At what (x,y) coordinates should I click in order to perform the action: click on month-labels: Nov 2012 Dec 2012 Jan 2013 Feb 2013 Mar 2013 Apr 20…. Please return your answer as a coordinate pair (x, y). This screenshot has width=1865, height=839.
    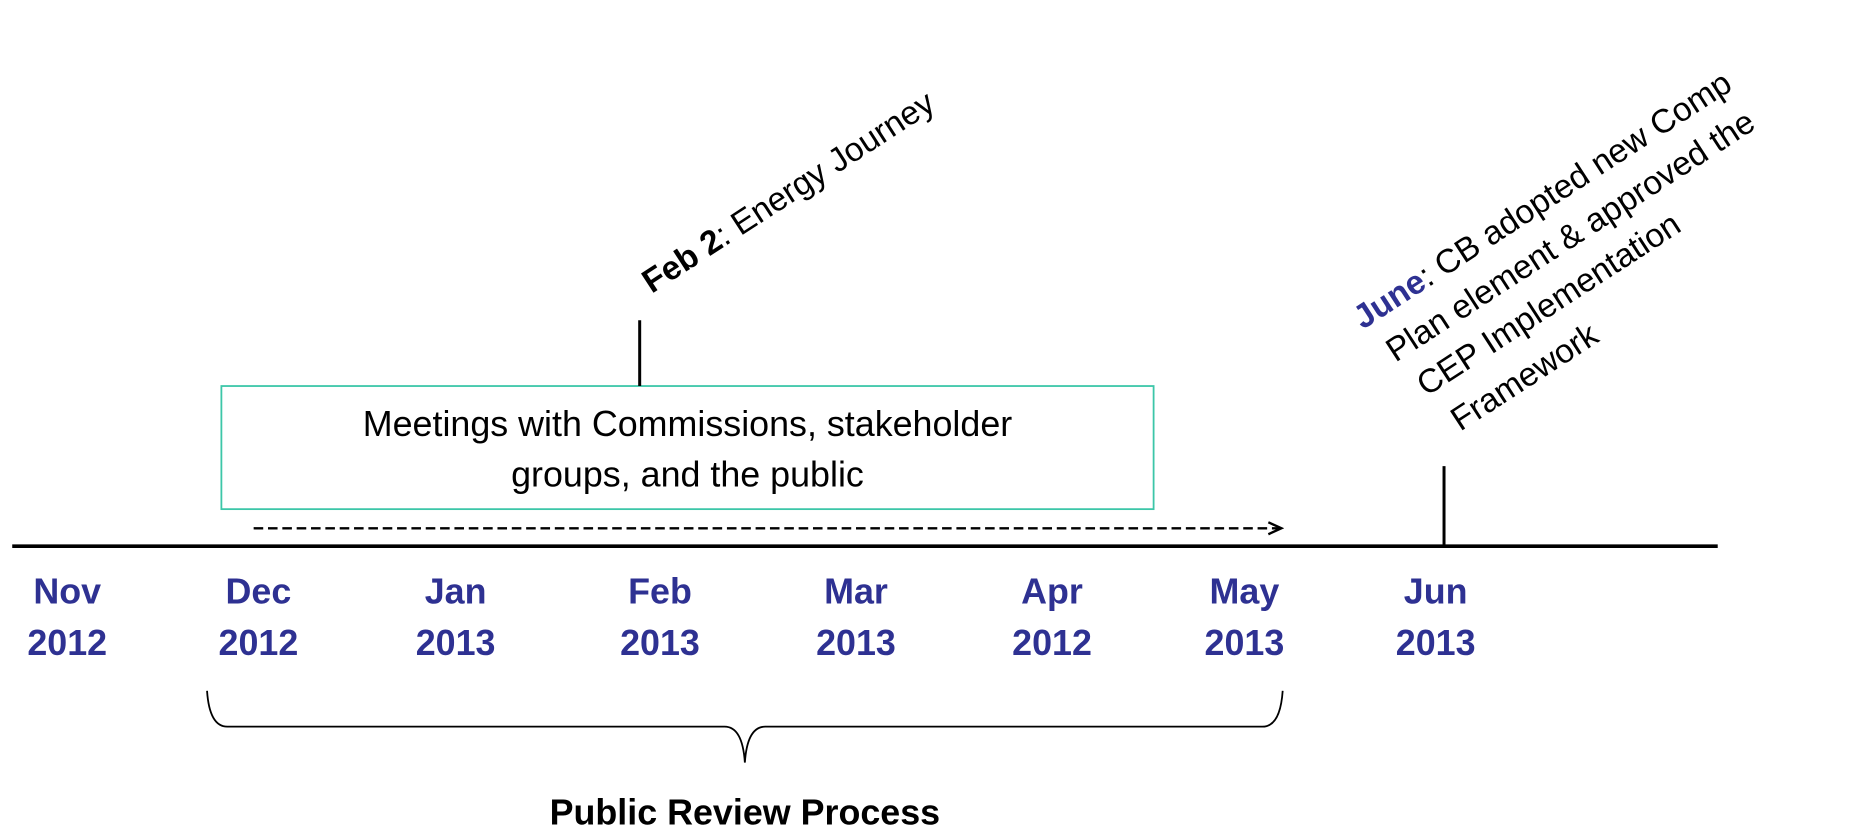
    Looking at the image, I should click on (751, 617).